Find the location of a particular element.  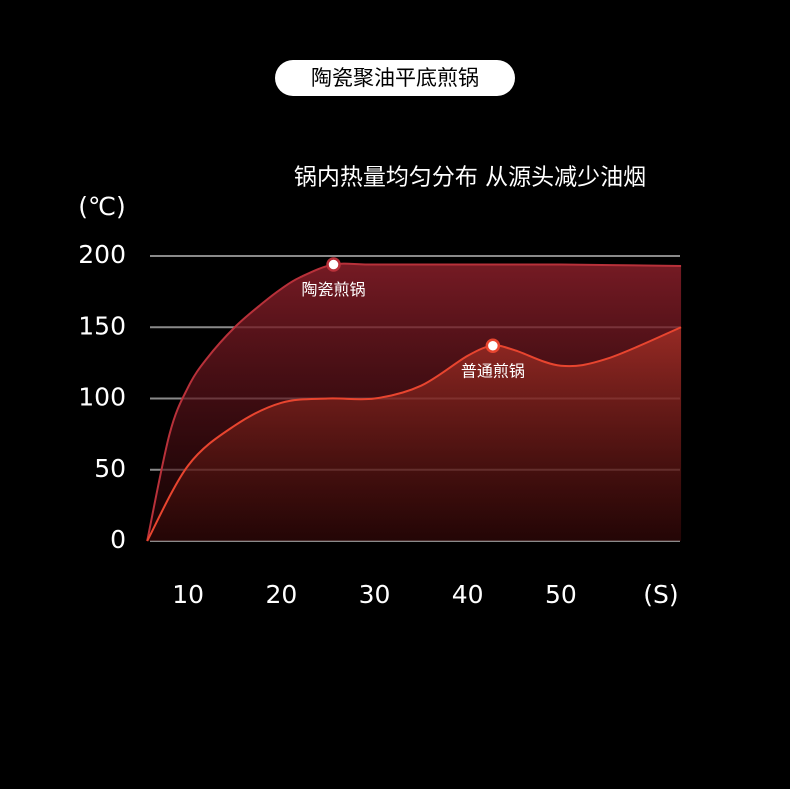

badge: 陶瓷聚油平底煎锅 is located at coordinates (395, 78).